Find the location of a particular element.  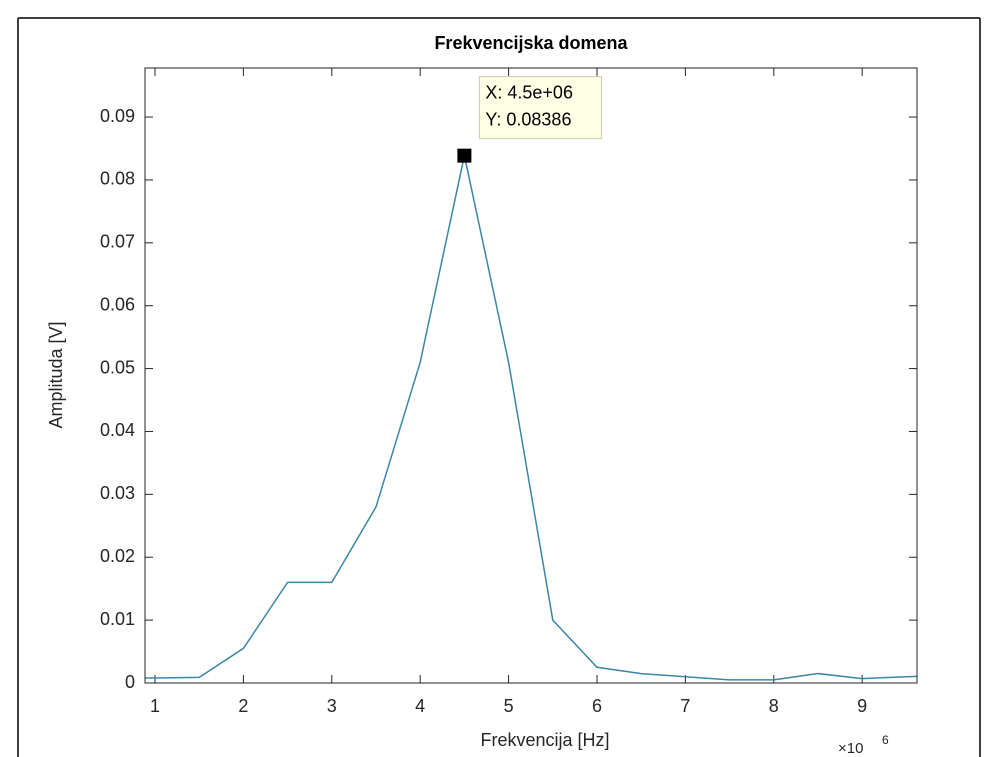

datatip-box is located at coordinates (540, 108).